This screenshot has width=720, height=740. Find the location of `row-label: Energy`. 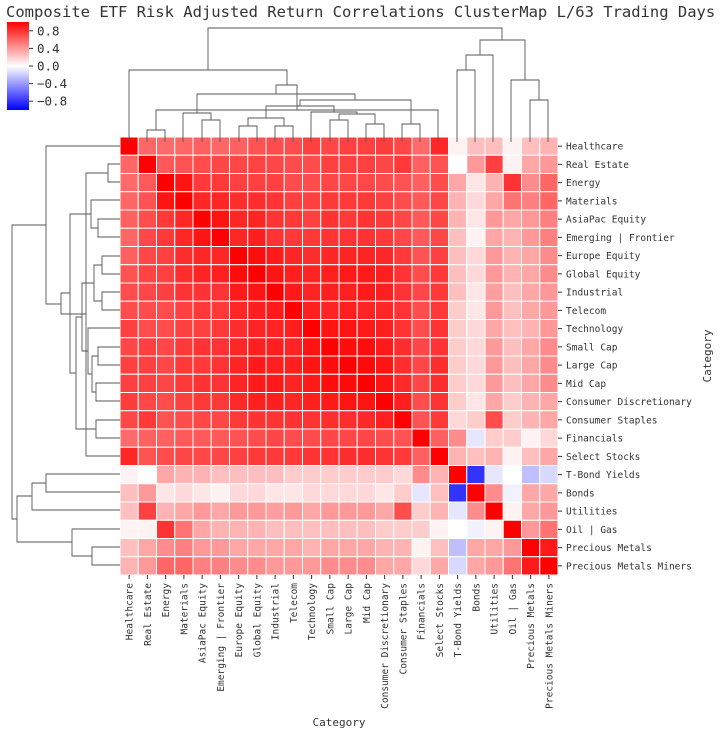

row-label: Energy is located at coordinates (583, 183).